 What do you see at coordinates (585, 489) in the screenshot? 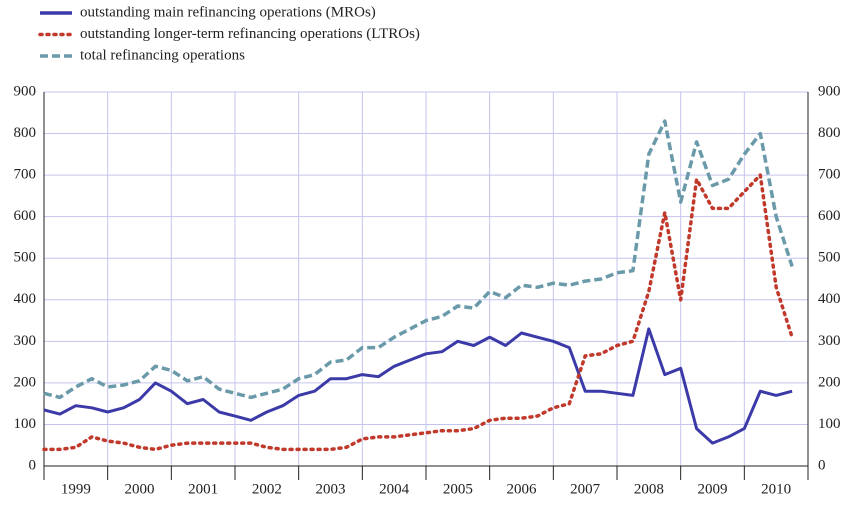
I see `x-tick-label: 2007` at bounding box center [585, 489].